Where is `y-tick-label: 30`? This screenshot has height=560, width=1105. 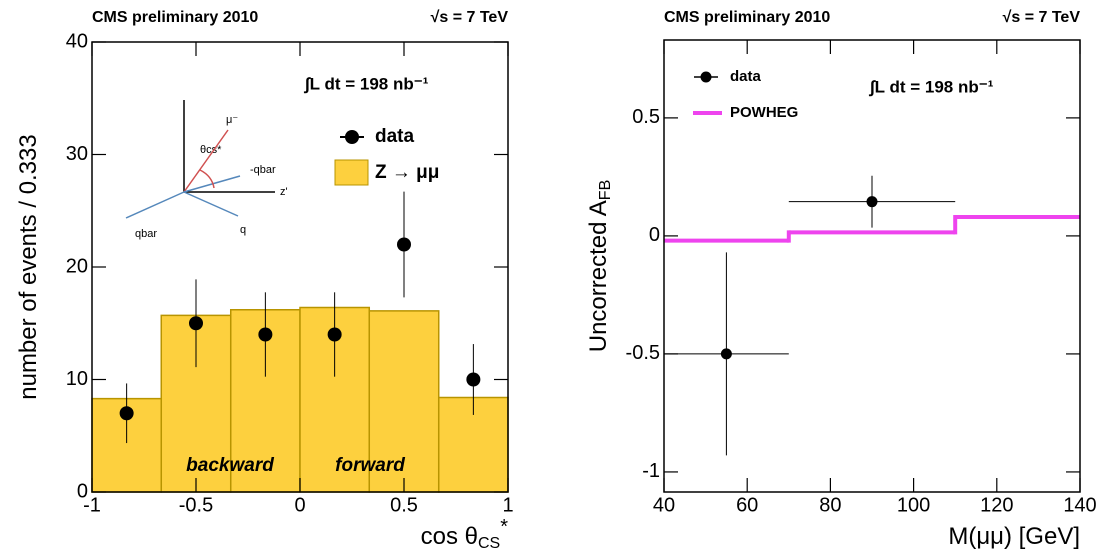
y-tick-label: 30 is located at coordinates (77, 154).